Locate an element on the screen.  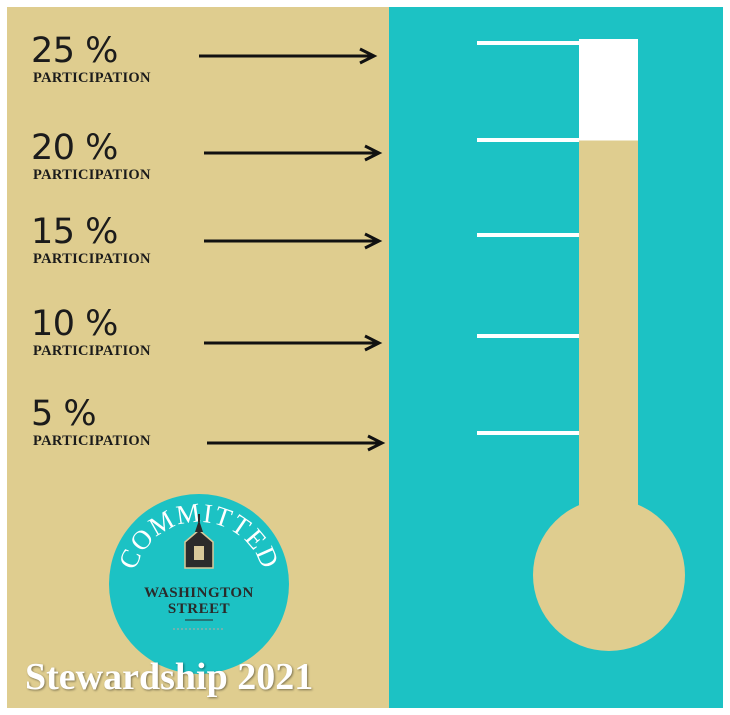
level-percent: 10 % is located at coordinates (74, 324).